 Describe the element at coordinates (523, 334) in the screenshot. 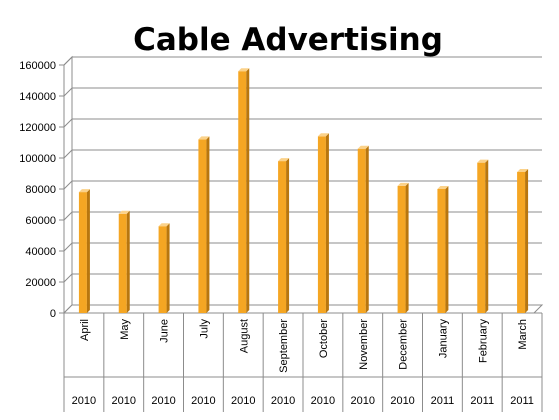

I see `x-tick-label: March` at that location.